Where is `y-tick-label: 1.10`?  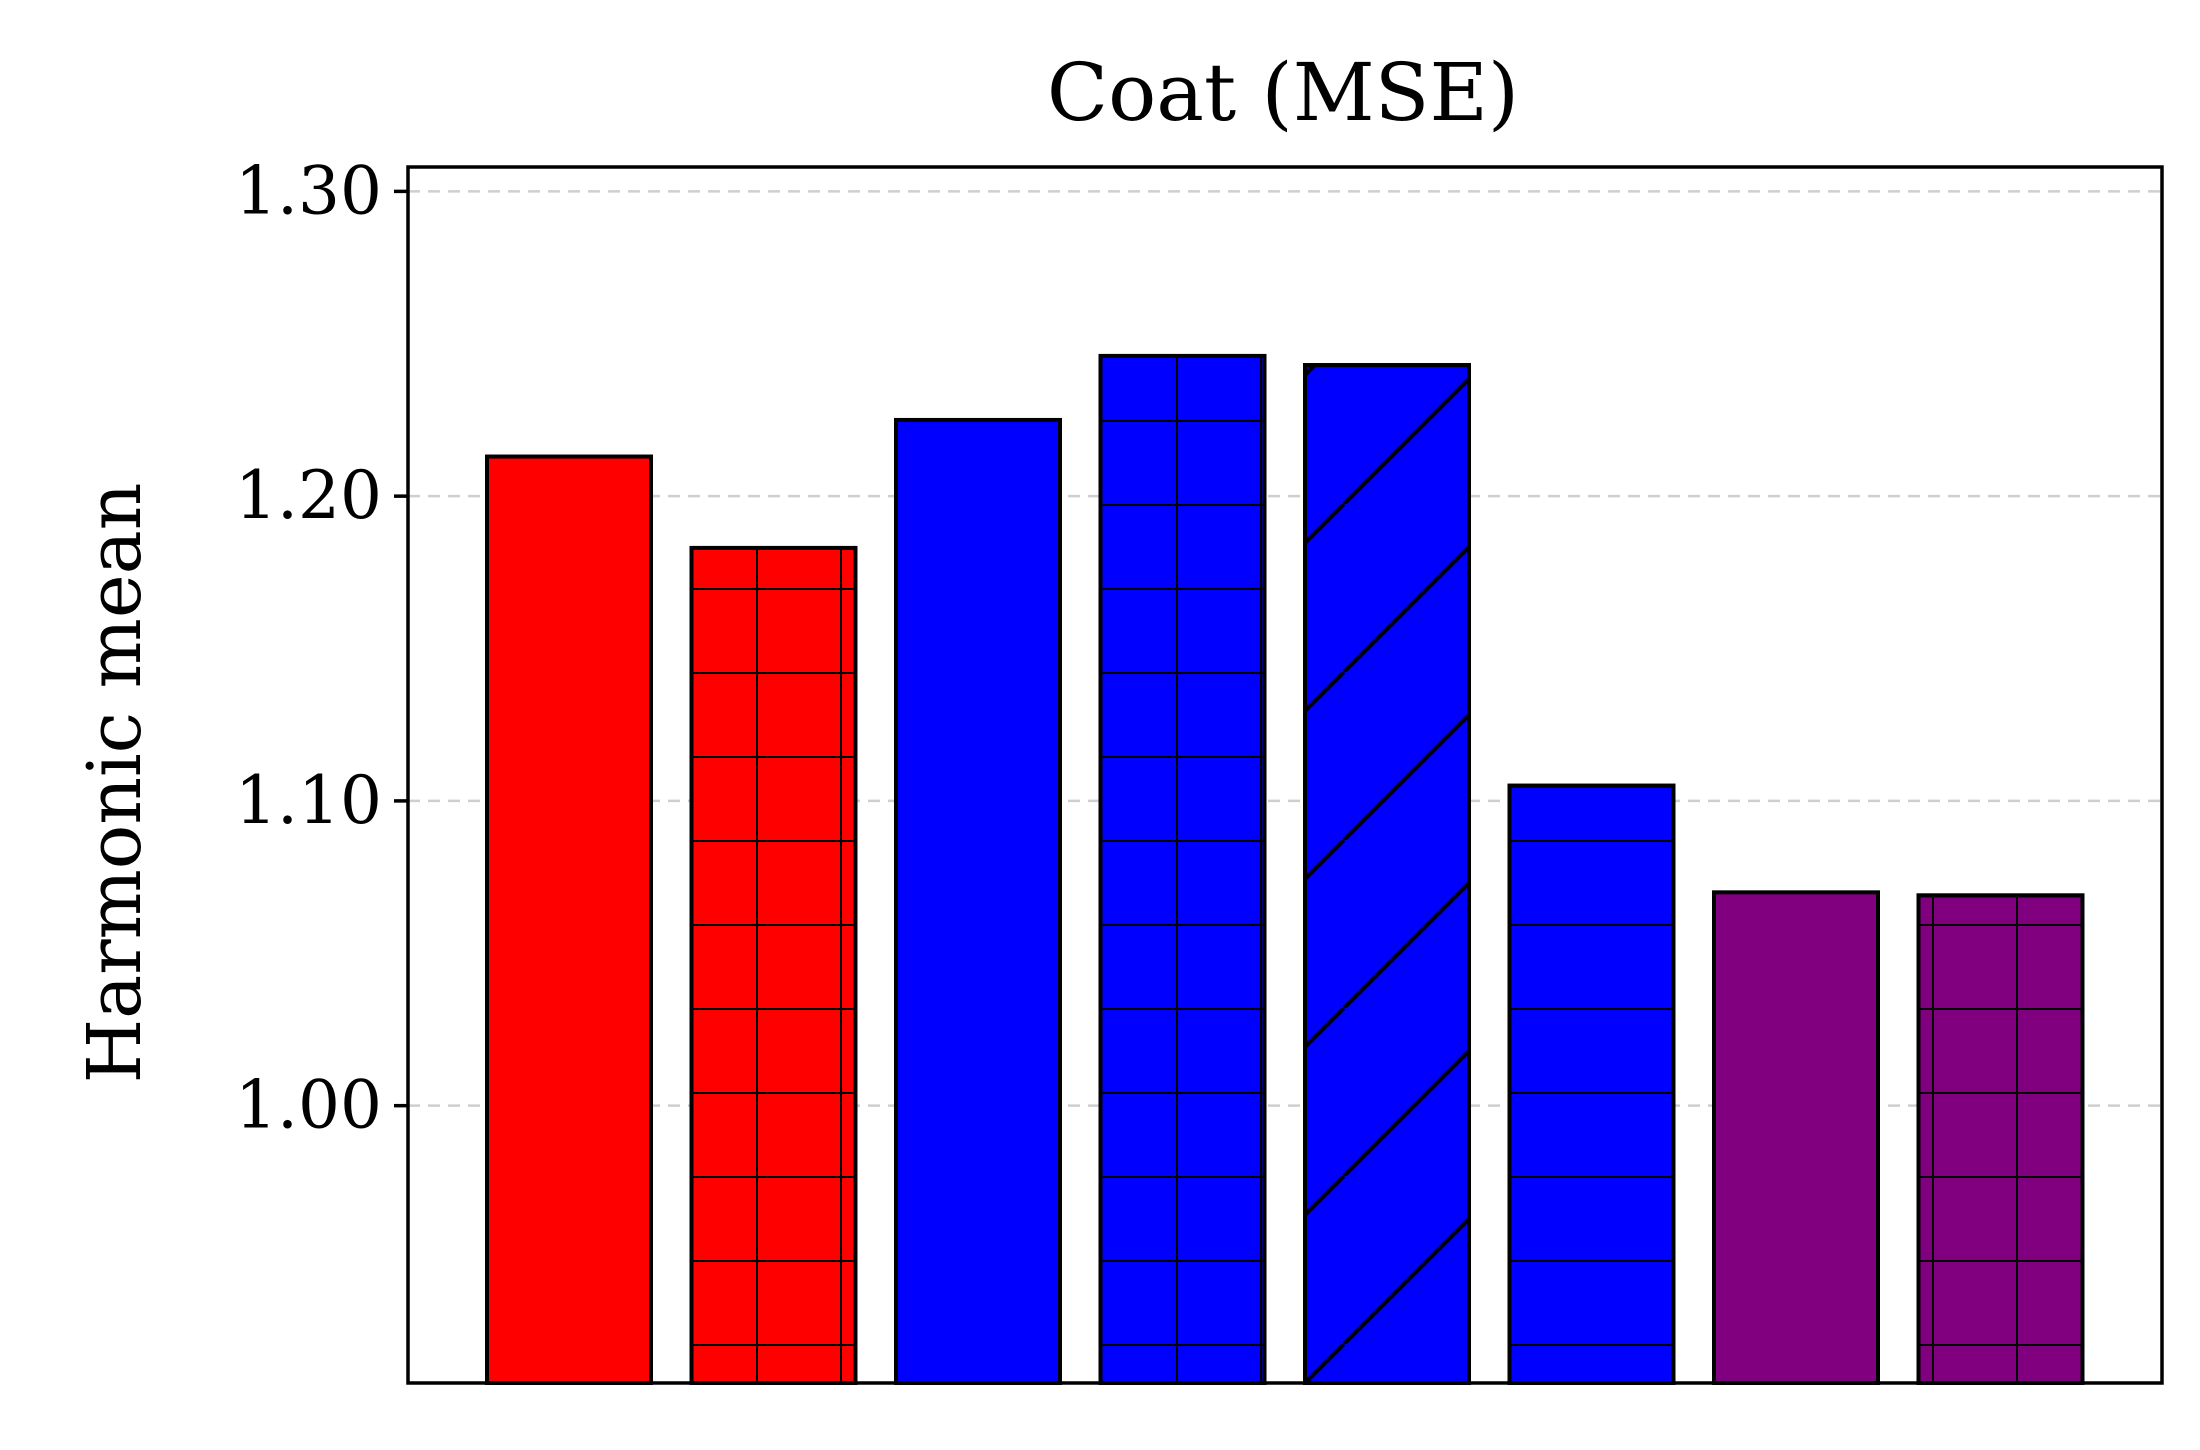 y-tick-label: 1.10 is located at coordinates (308, 800).